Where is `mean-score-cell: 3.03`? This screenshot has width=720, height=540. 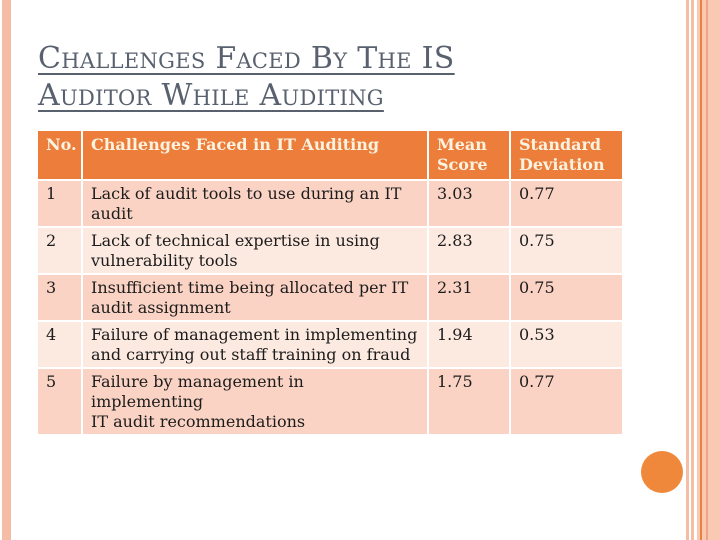
mean-score-cell: 3.03 is located at coordinates (469, 203).